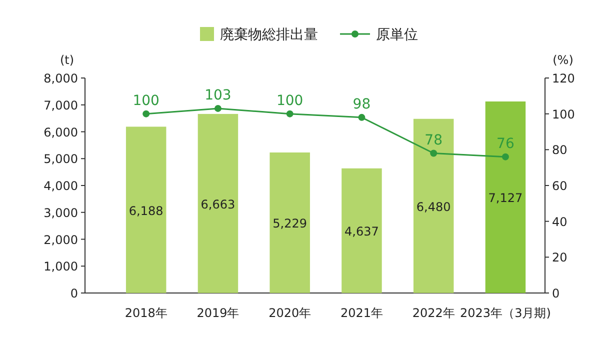 The image size is (600, 345). Describe the element at coordinates (74, 293) in the screenshot. I see `y-tick-label: 0` at that location.